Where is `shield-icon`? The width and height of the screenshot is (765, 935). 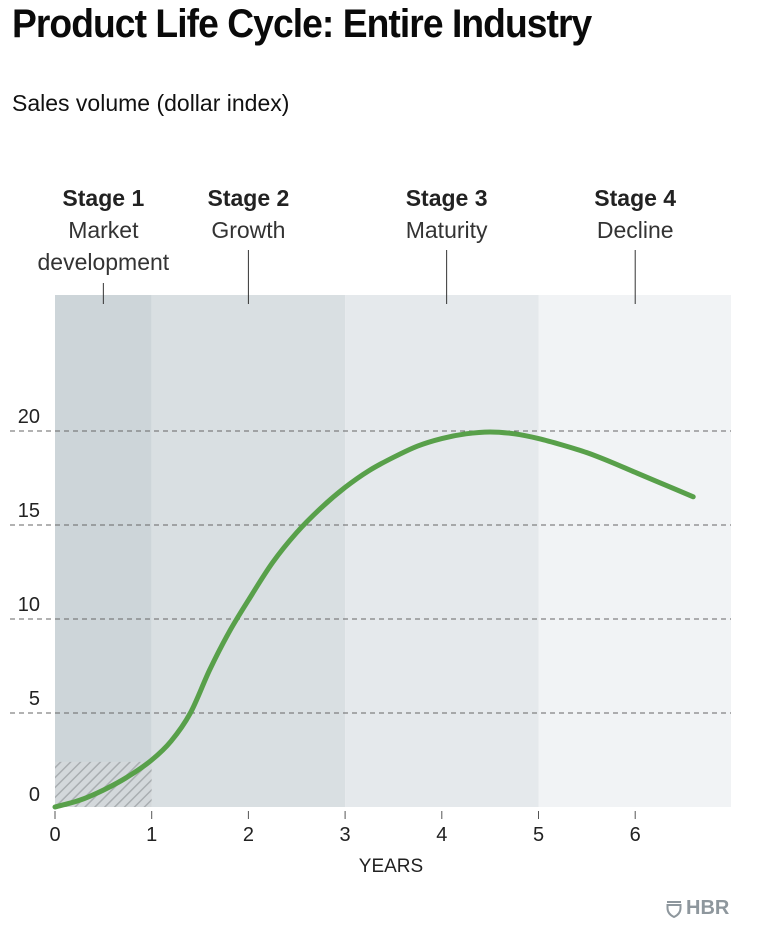
shield-icon is located at coordinates (674, 909).